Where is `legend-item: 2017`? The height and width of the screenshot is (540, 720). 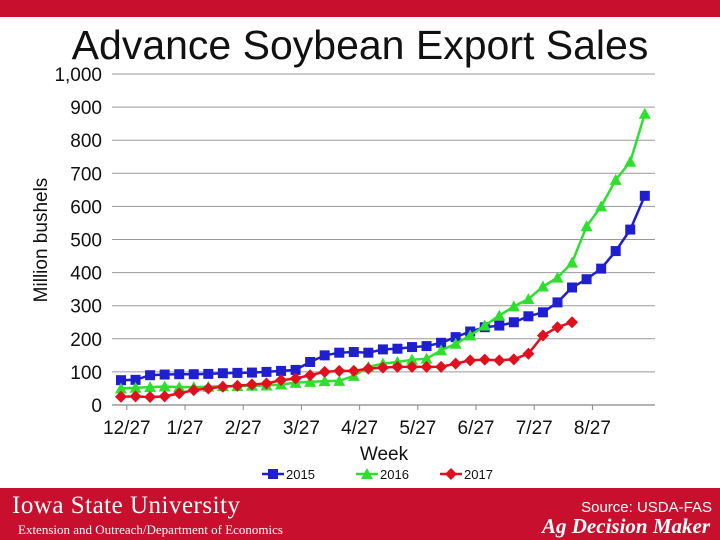
legend-item: 2017 is located at coordinates (466, 474).